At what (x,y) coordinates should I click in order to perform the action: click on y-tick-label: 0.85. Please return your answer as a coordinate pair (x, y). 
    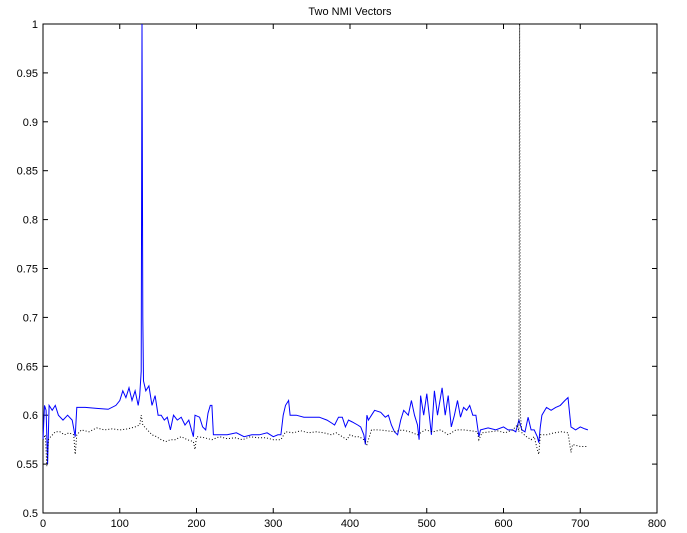
    Looking at the image, I should click on (27, 172).